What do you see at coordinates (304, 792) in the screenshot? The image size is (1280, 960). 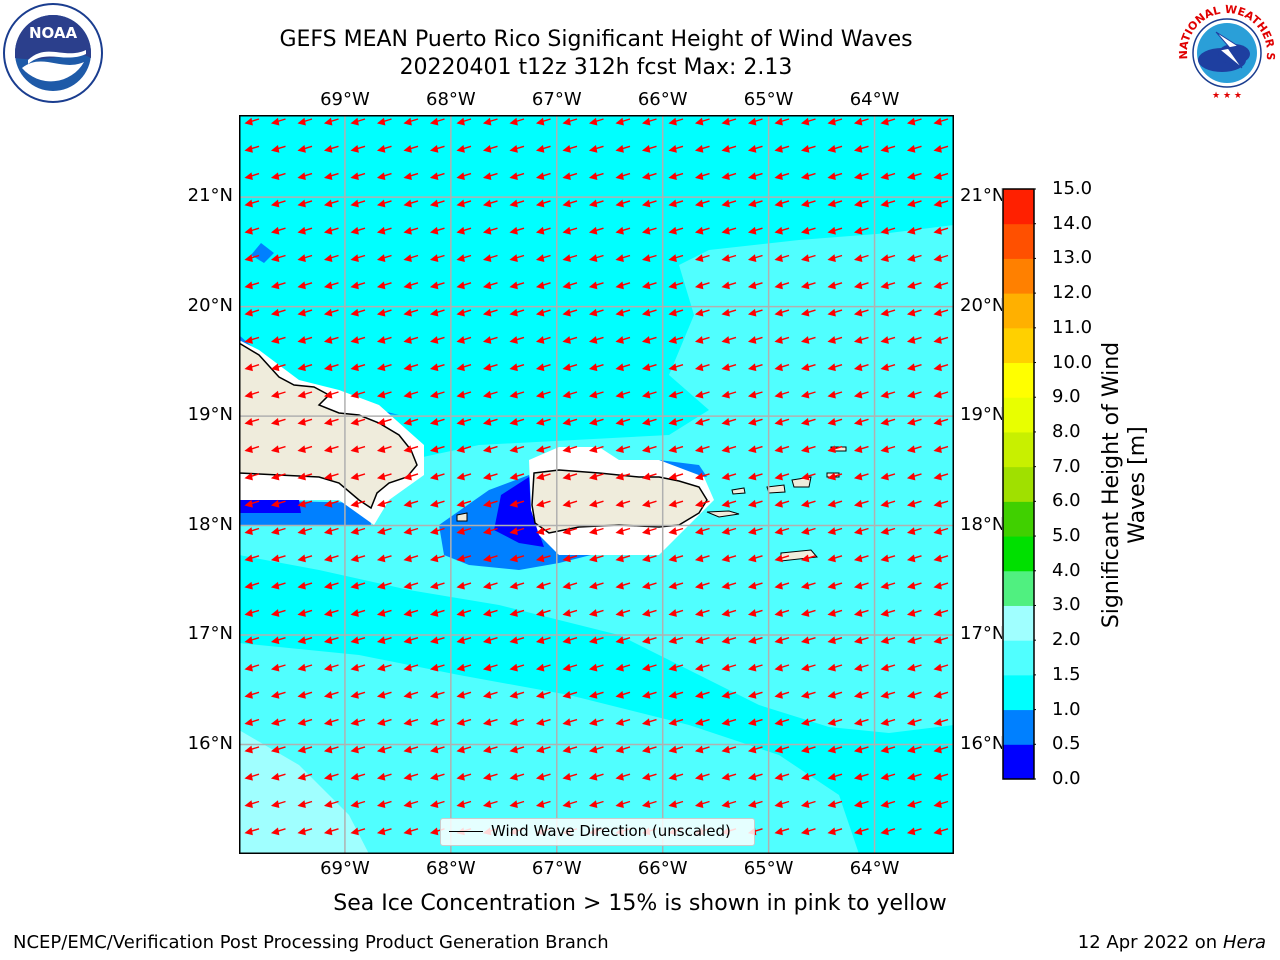 I see `wave-field-2.0-3.0` at bounding box center [304, 792].